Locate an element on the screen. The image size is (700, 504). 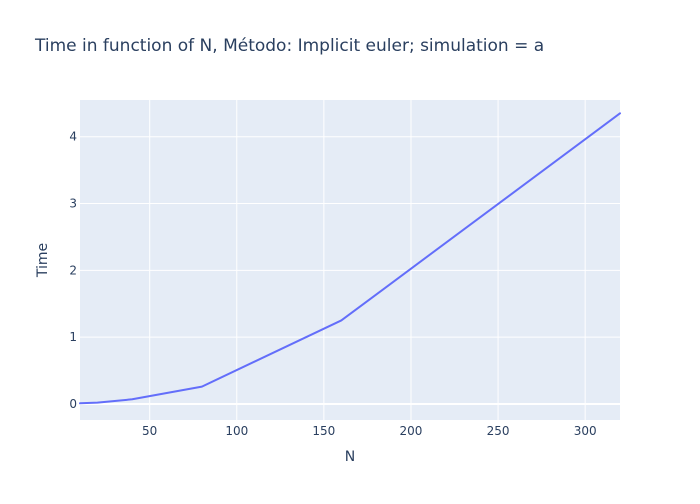
y-axis-tick-labels: 0 1 2 3 4 is located at coordinates (73, 270).